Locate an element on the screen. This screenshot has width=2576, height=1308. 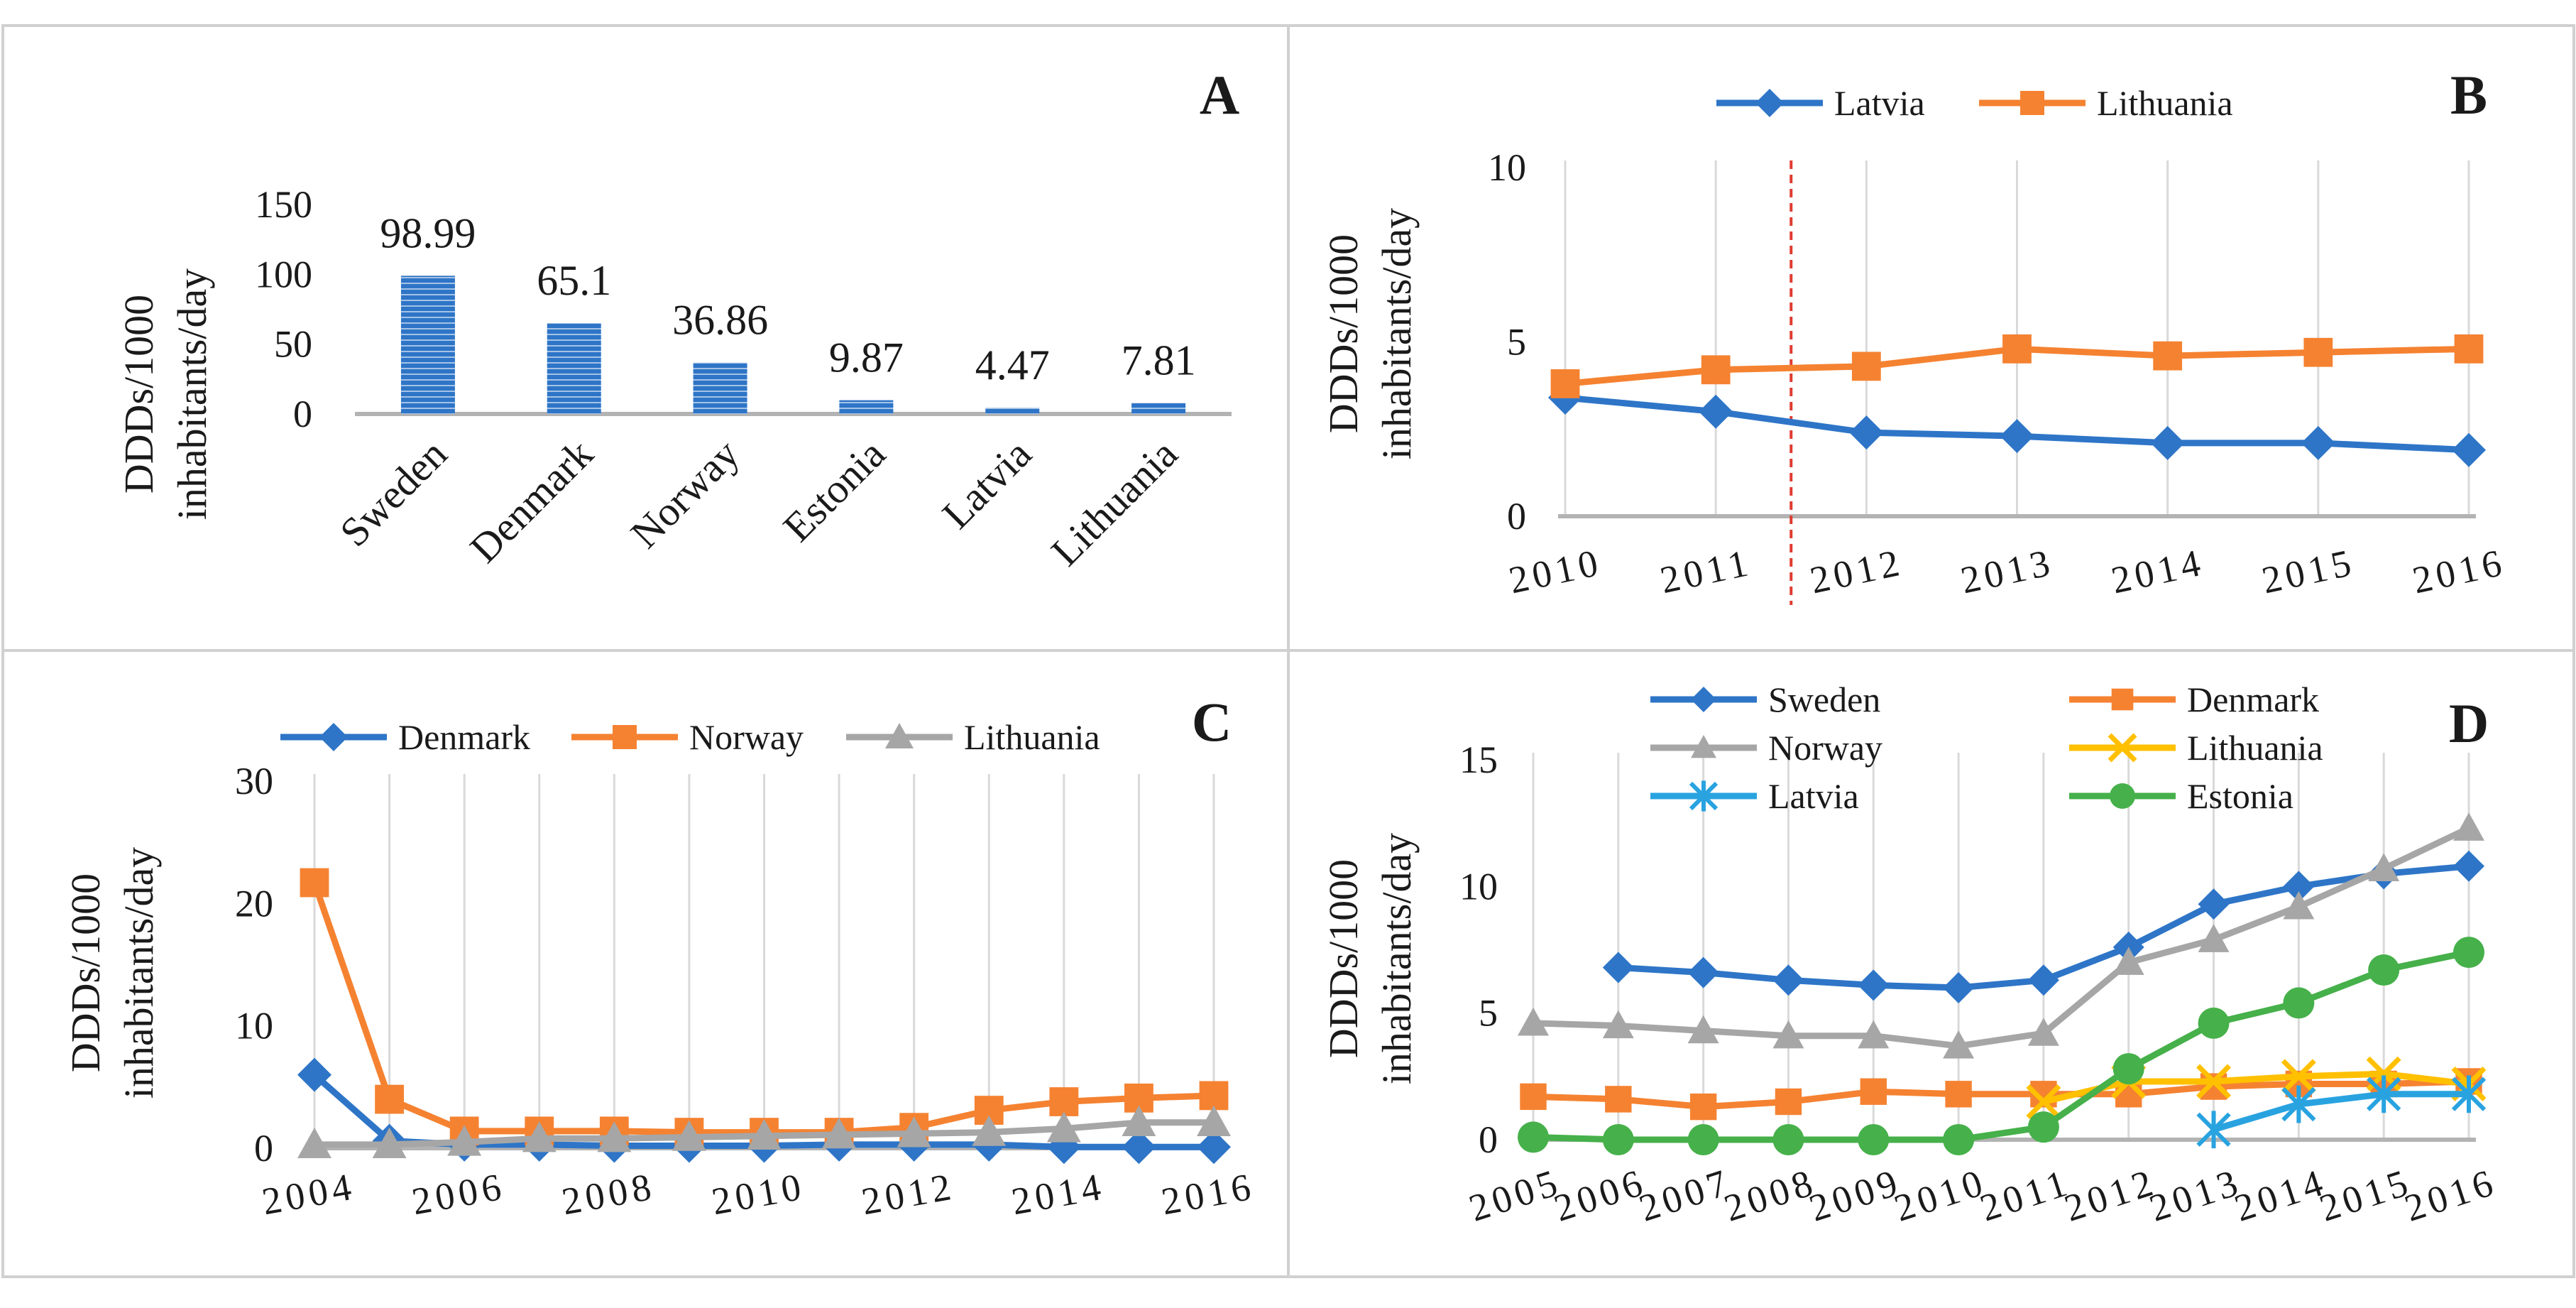
panel-c-legend-denmark: Denmark is located at coordinates (405, 737).